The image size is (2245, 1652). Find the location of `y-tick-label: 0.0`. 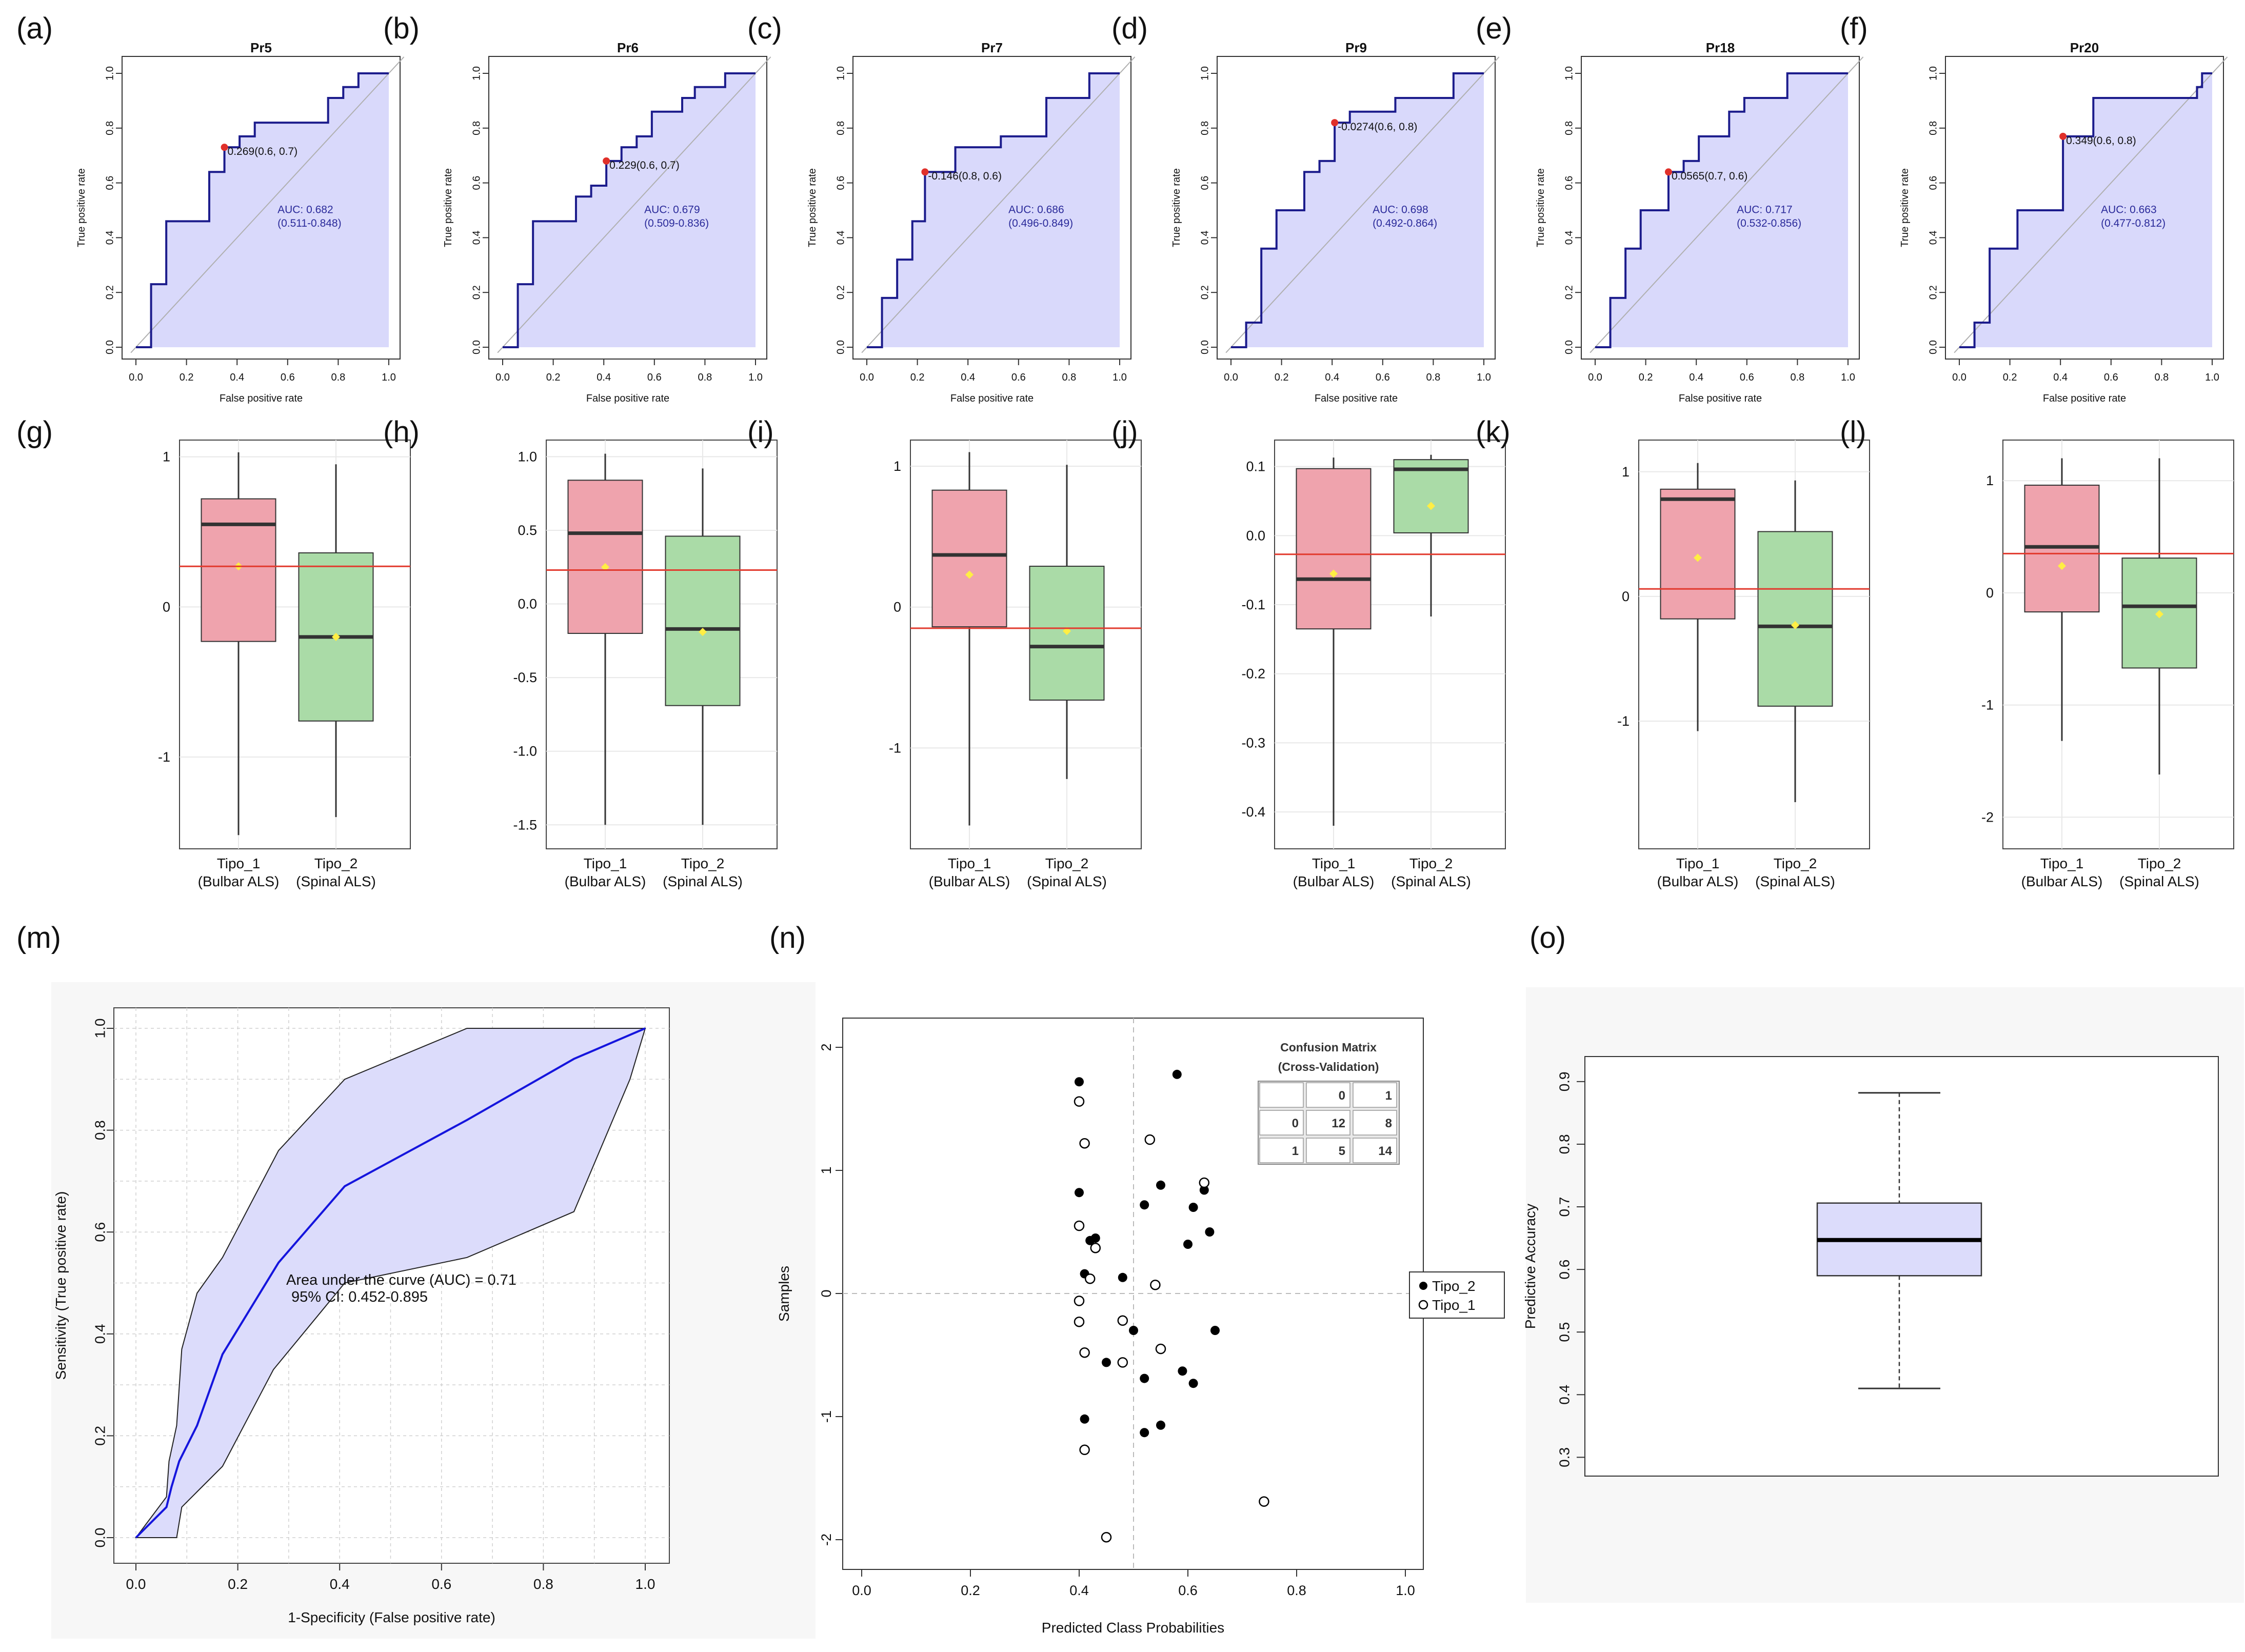

y-tick-label: 0.0 is located at coordinates (476, 347).